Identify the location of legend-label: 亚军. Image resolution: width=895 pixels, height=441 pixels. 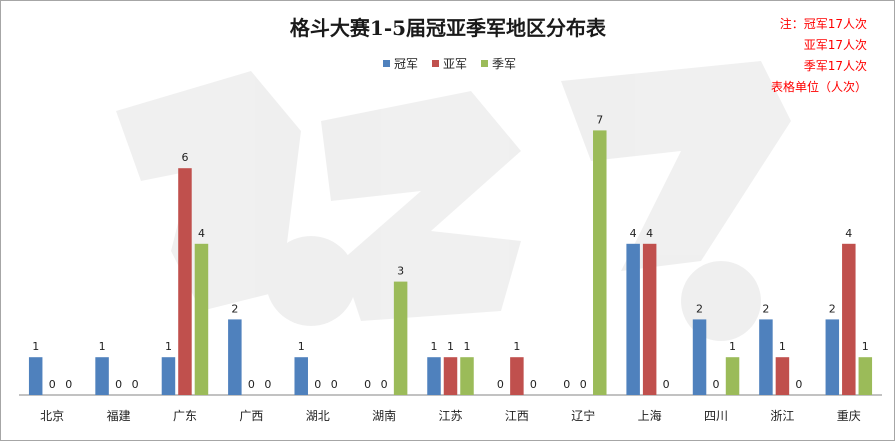
(455, 64).